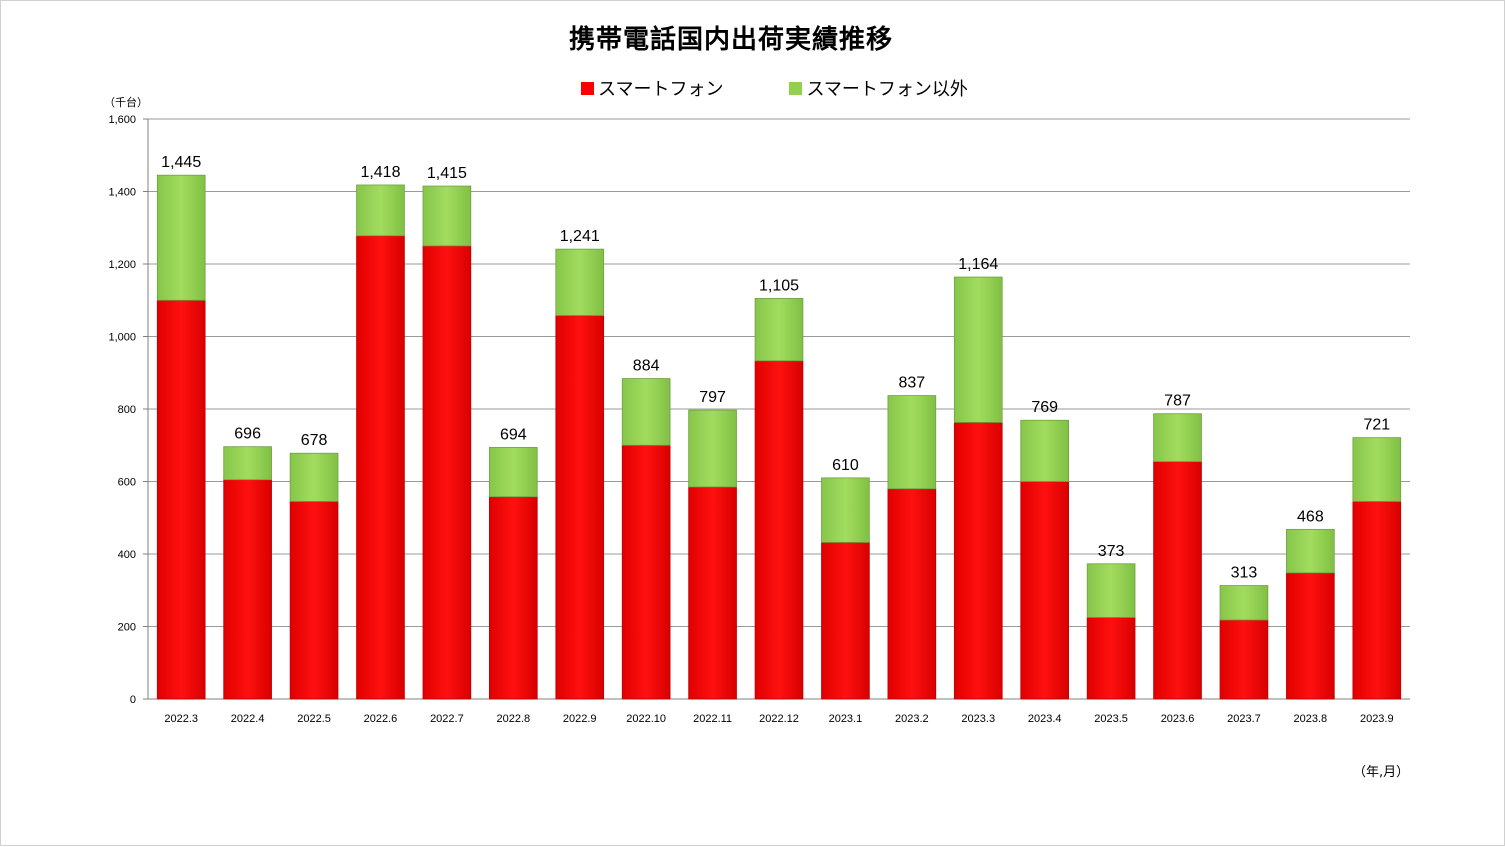 Image resolution: width=1505 pixels, height=847 pixels. I want to click on y-tick-label: 1,000, so click(122, 338).